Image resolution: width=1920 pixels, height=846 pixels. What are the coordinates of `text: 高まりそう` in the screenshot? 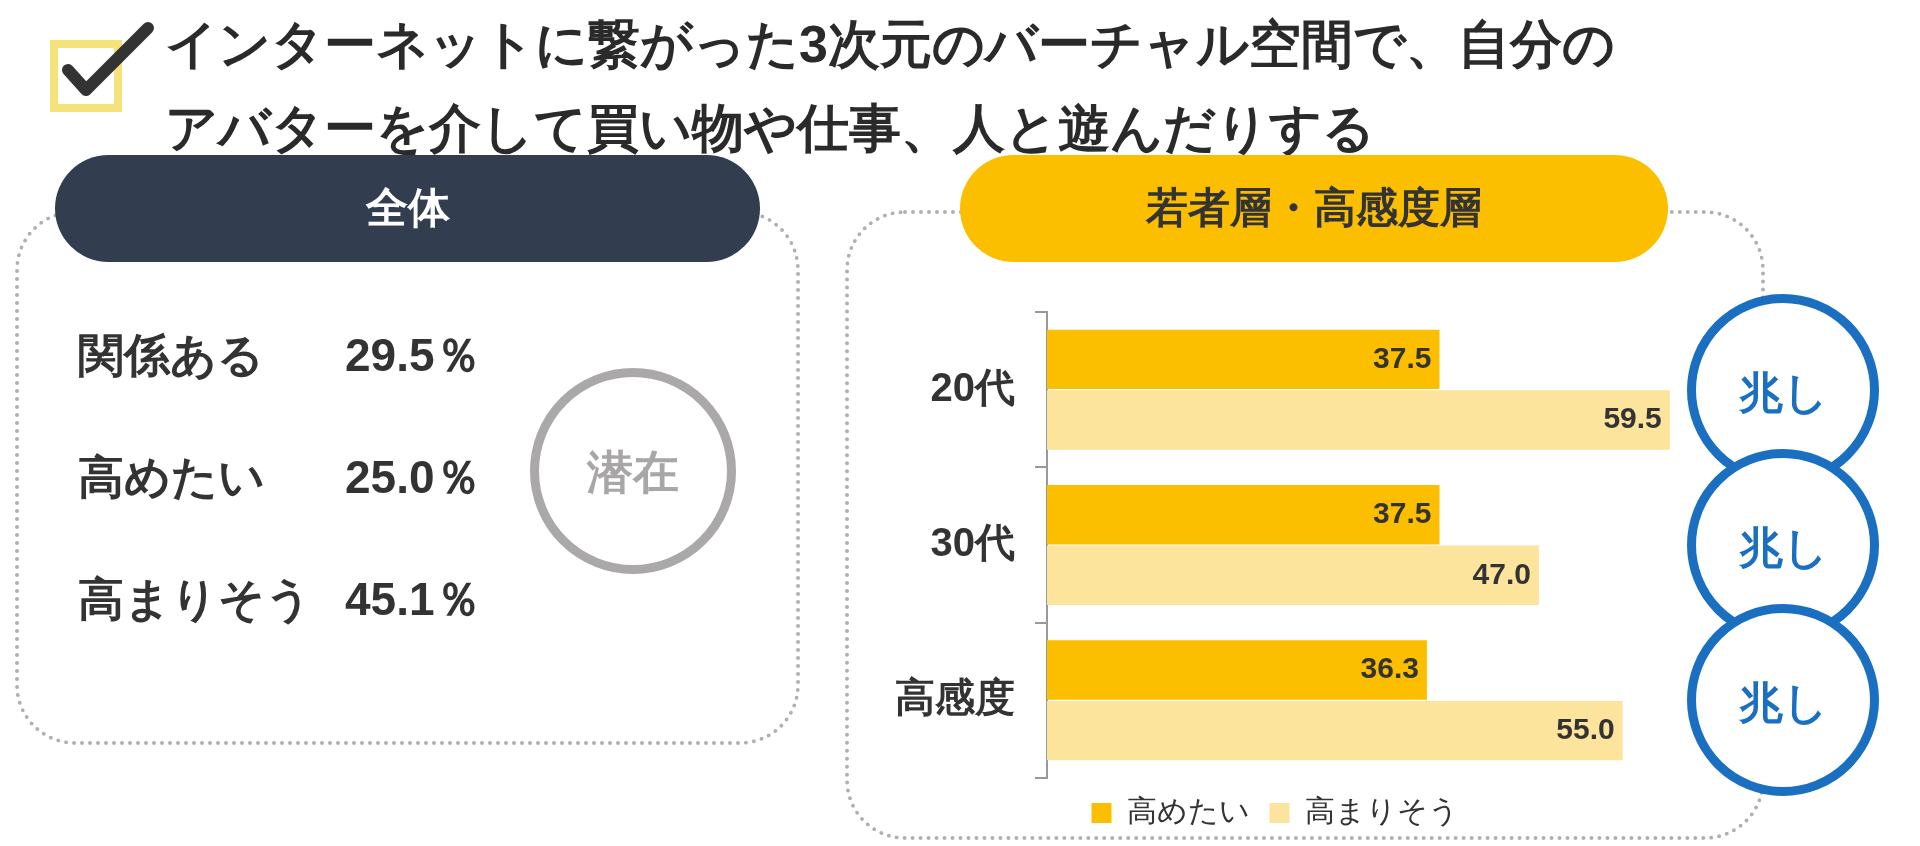 It's located at (195, 599).